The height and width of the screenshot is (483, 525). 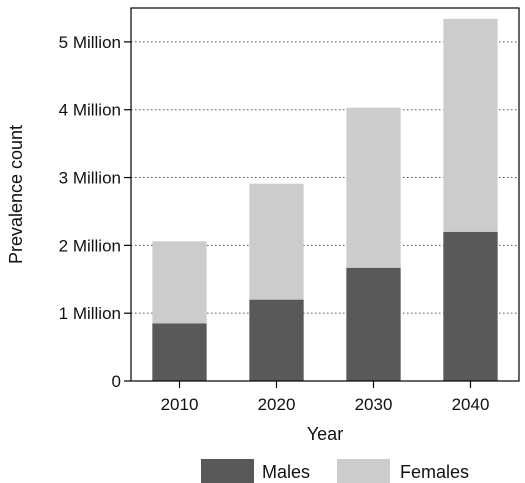 I want to click on bar-females-2030, so click(x=373, y=187).